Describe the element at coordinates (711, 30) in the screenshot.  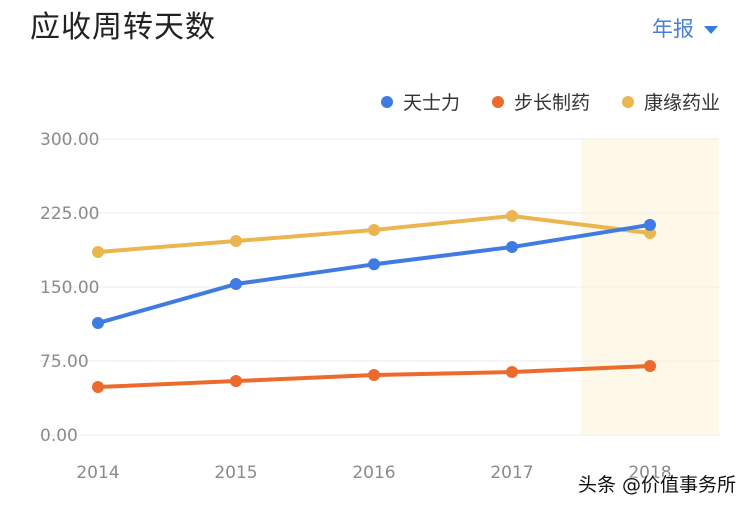
I see `caret-down-icon` at that location.